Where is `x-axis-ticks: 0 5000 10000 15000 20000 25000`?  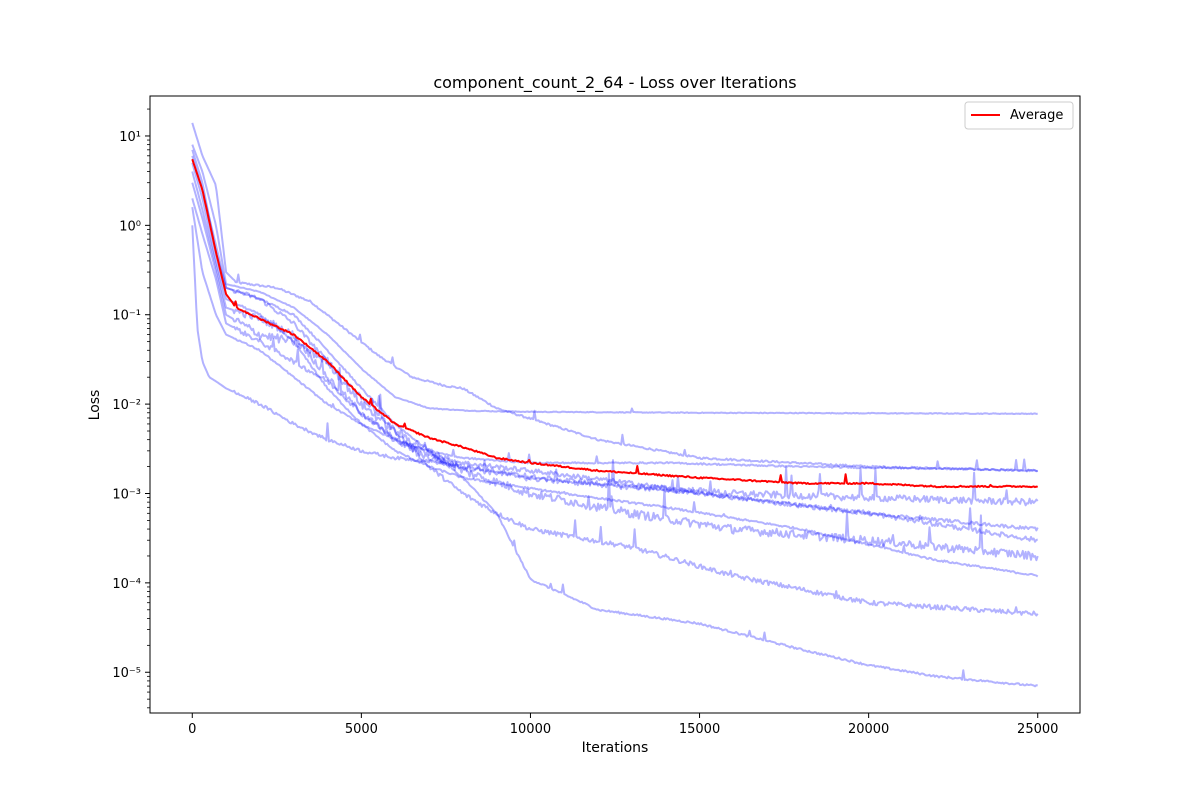 x-axis-ticks: 0 5000 10000 15000 20000 25000 is located at coordinates (623, 725).